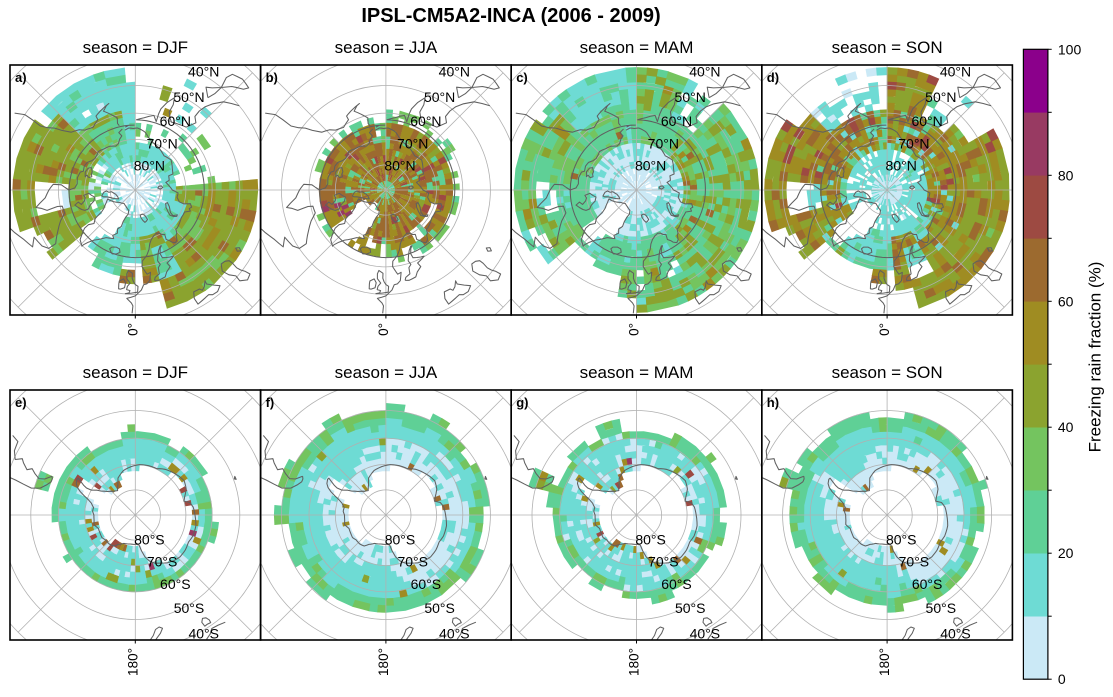 This screenshot has width=1113, height=697. What do you see at coordinates (21, 402) in the screenshot?
I see `svg-text: e)` at bounding box center [21, 402].